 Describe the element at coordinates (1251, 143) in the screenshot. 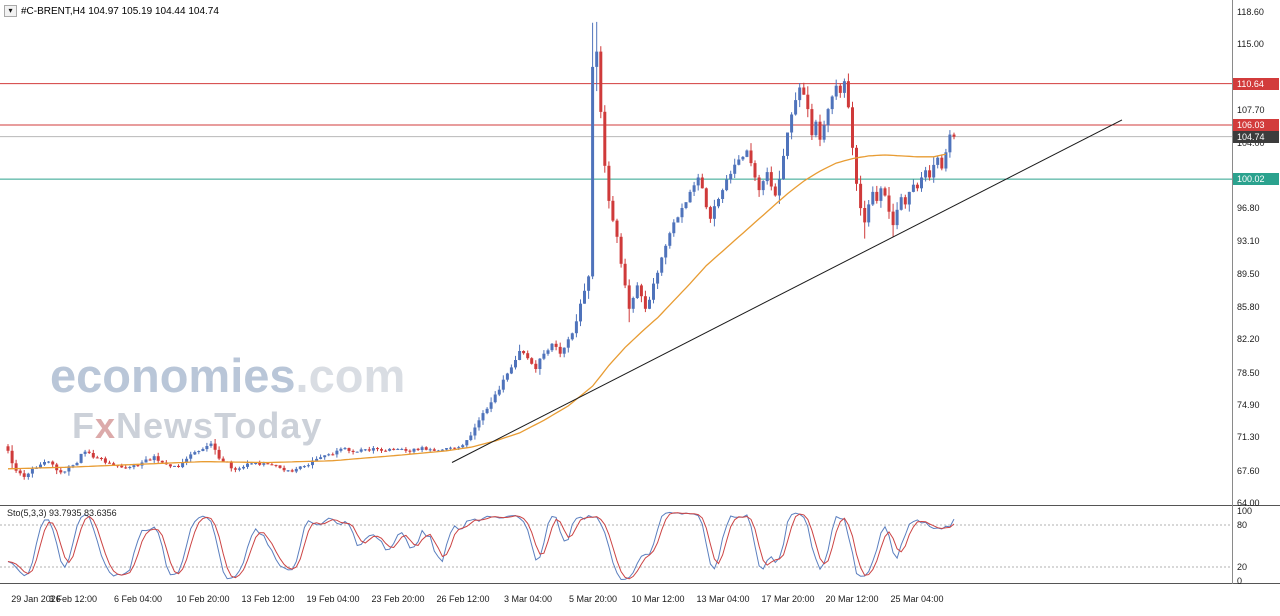

I see `price-axis-label: 104.00` at that location.